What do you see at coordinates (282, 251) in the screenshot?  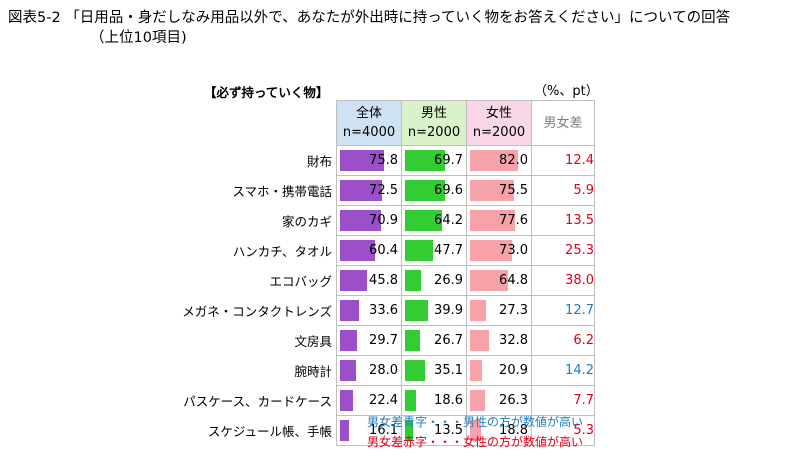 I see `row-label: ハンカチ、タオル` at bounding box center [282, 251].